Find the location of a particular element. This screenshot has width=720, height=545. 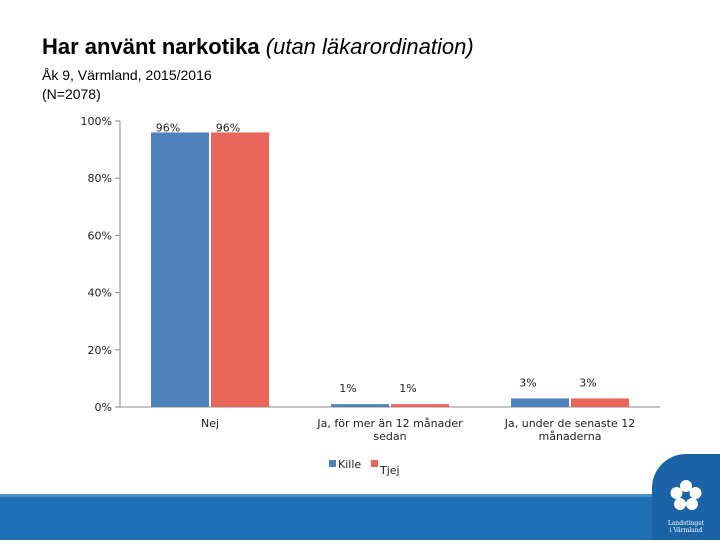

y-tick-label: 0% is located at coordinates (103, 407).